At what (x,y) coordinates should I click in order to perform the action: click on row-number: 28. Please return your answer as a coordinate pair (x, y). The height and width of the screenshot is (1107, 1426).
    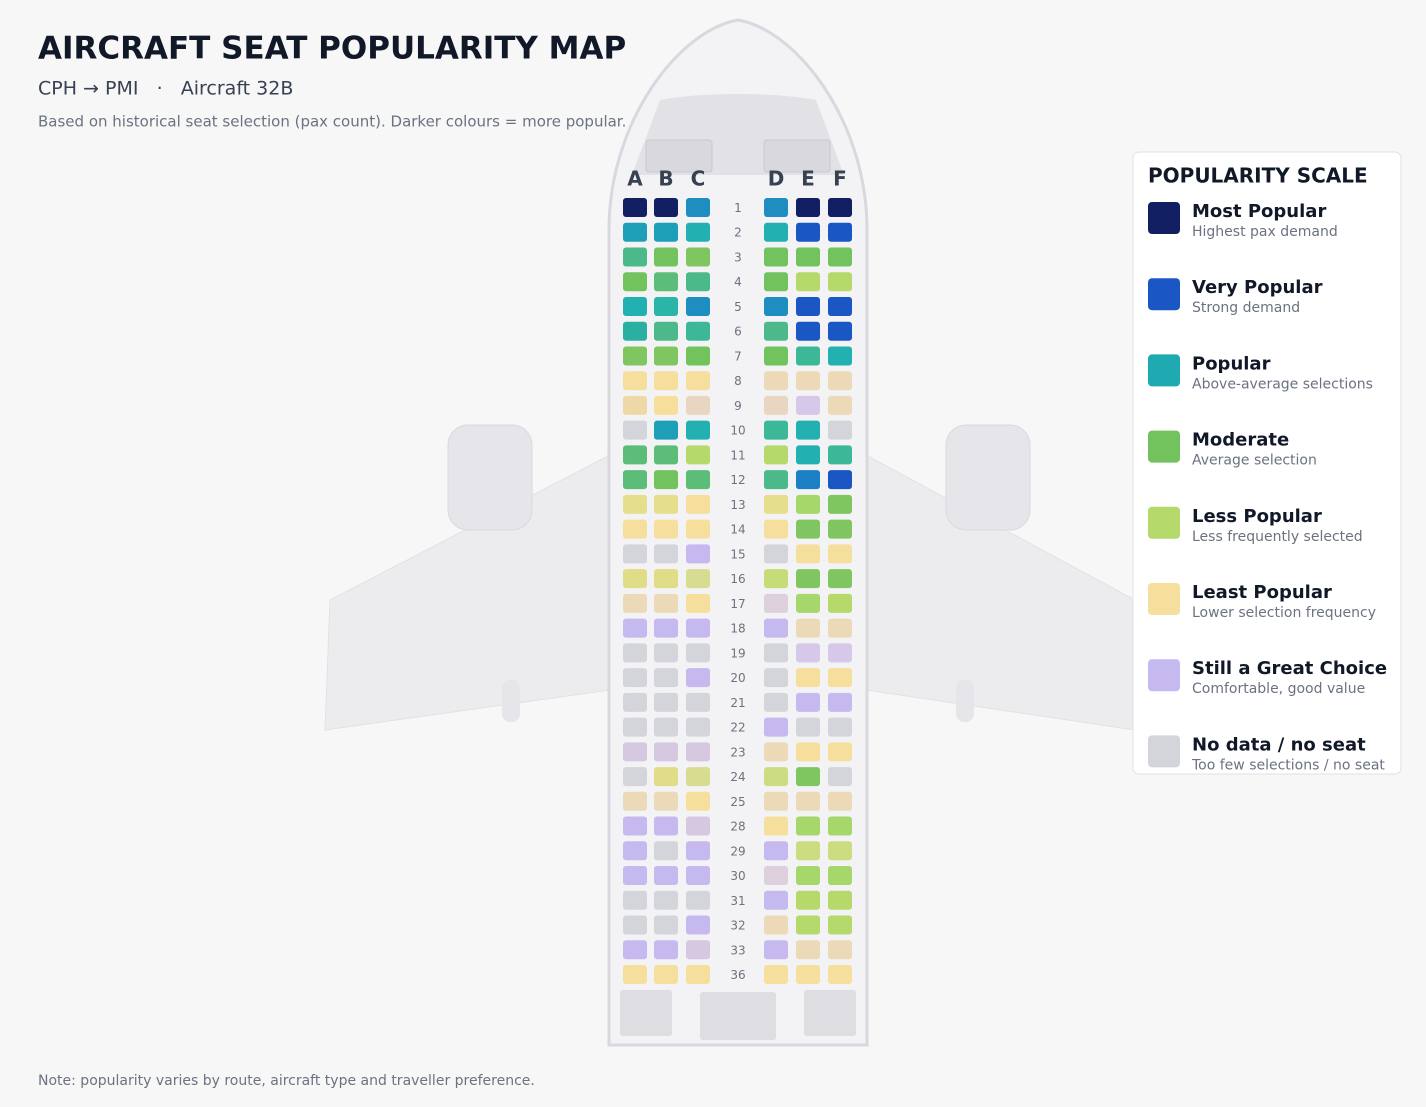
    Looking at the image, I should click on (737, 827).